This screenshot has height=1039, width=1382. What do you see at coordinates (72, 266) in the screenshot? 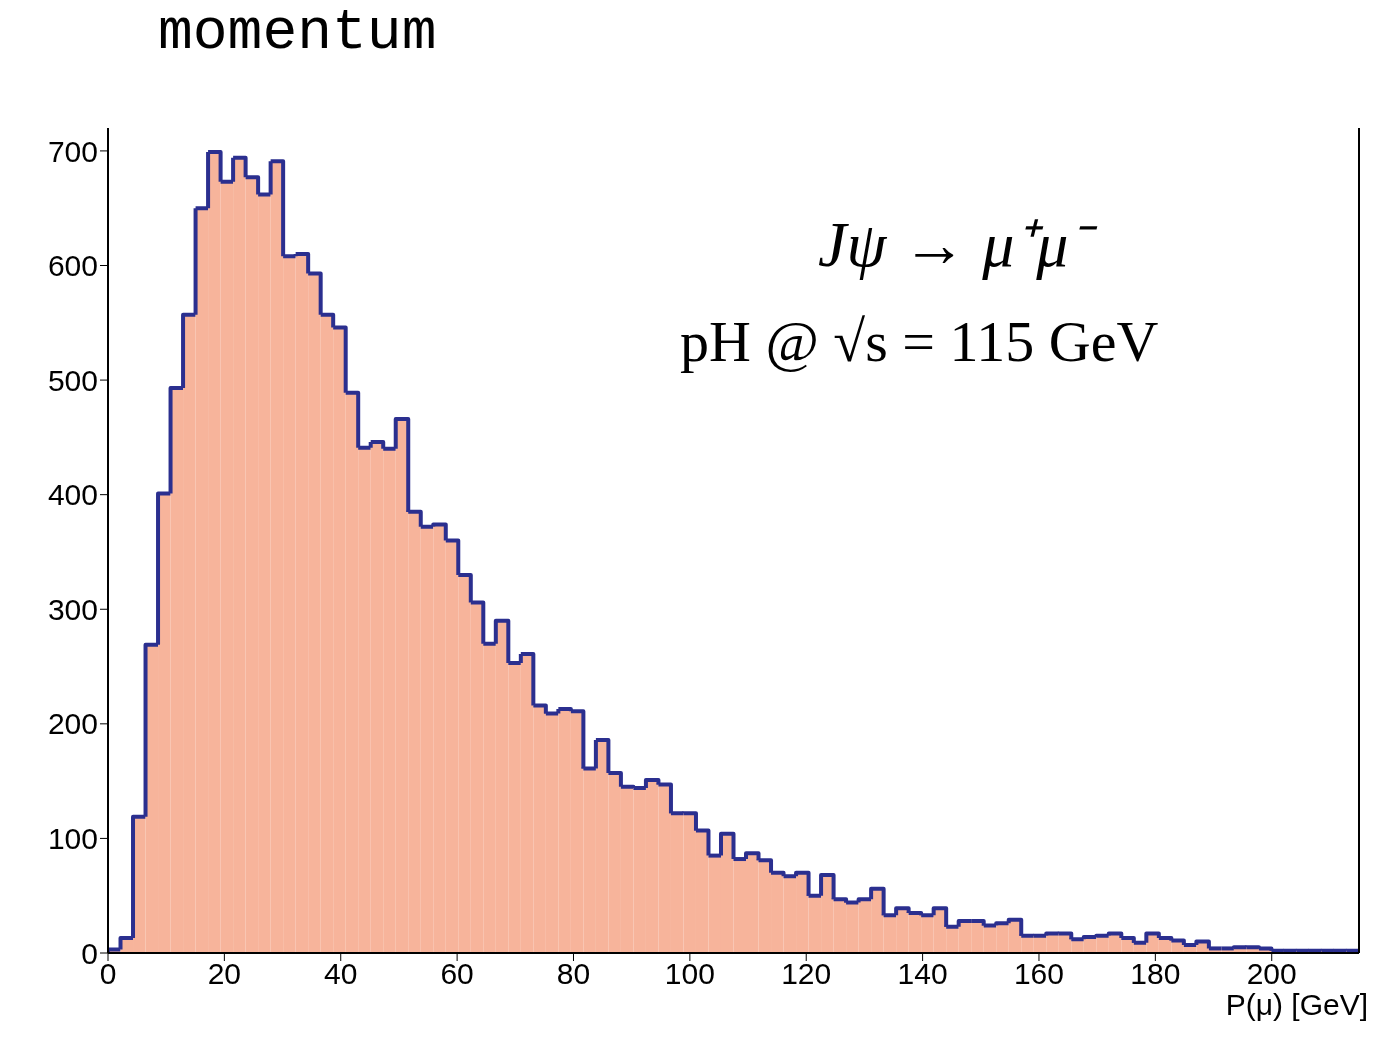
I see `y-tick-label: 600` at bounding box center [72, 266].